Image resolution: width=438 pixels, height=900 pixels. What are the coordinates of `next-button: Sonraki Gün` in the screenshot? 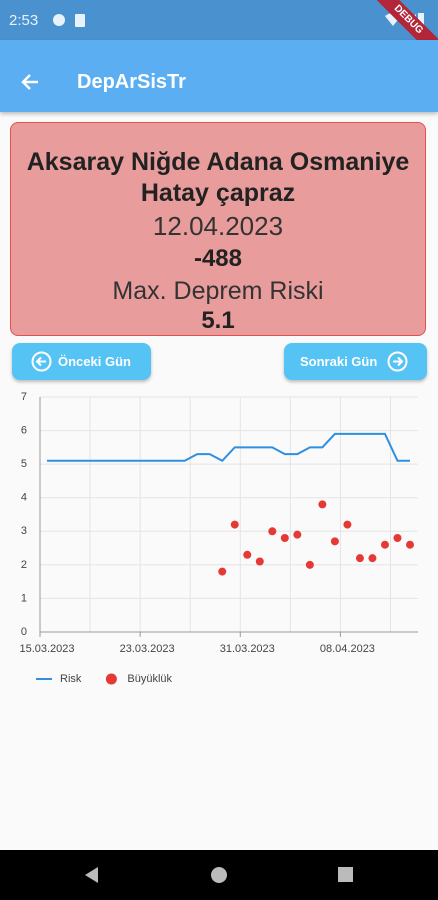 It's located at (355, 361).